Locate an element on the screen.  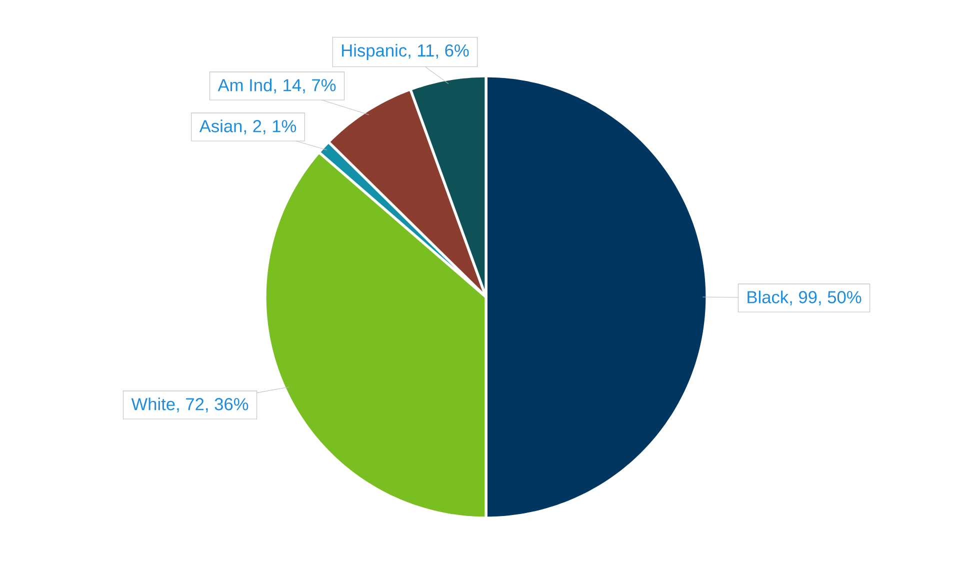
slice-label: Black is located at coordinates (768, 297).